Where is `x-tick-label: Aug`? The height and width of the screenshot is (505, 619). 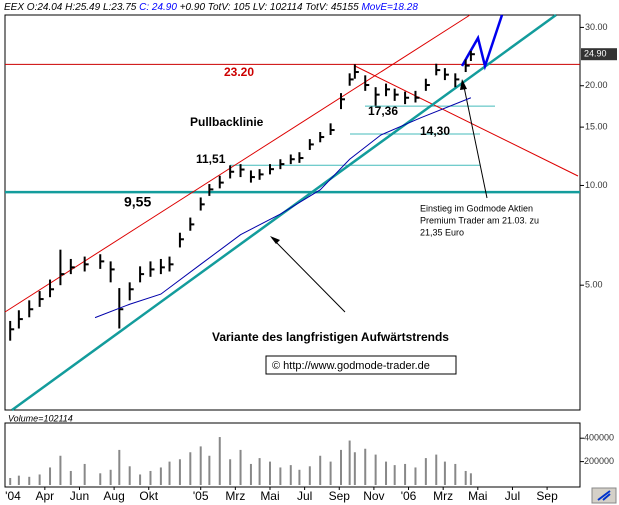
x-tick-label: Aug is located at coordinates (113, 496).